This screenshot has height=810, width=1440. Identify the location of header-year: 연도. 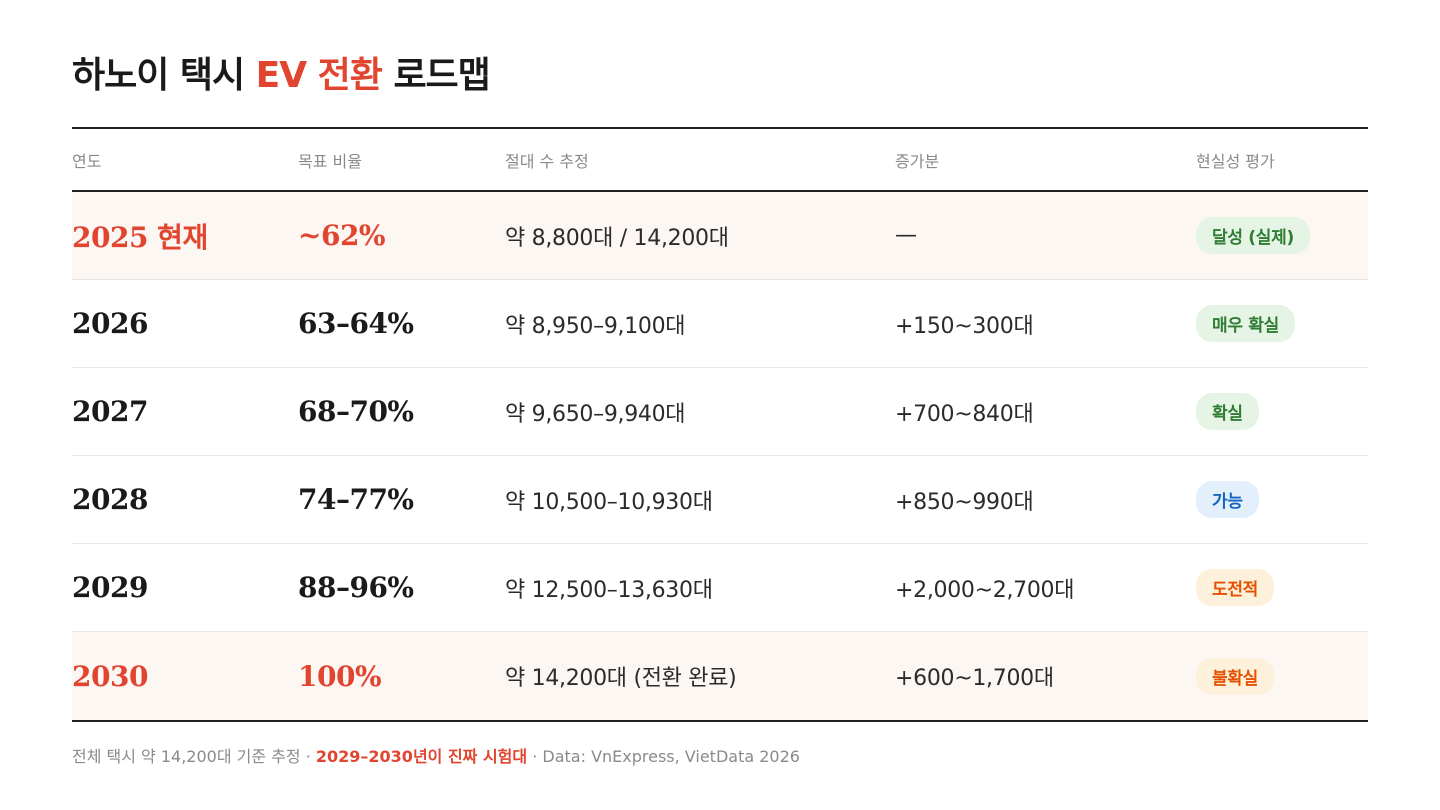
(87, 161).